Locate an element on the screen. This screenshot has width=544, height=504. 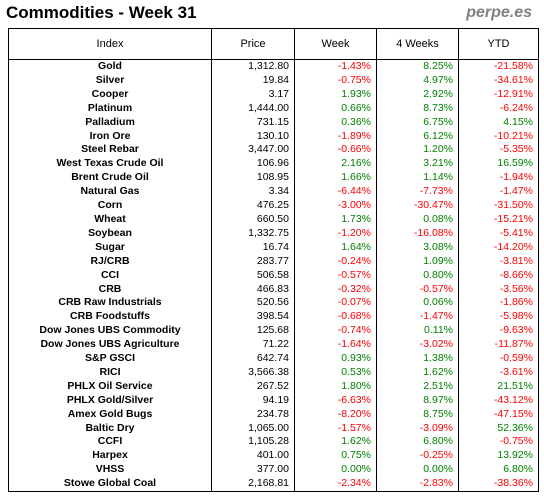
price-cell: 506.58 is located at coordinates (253, 275).